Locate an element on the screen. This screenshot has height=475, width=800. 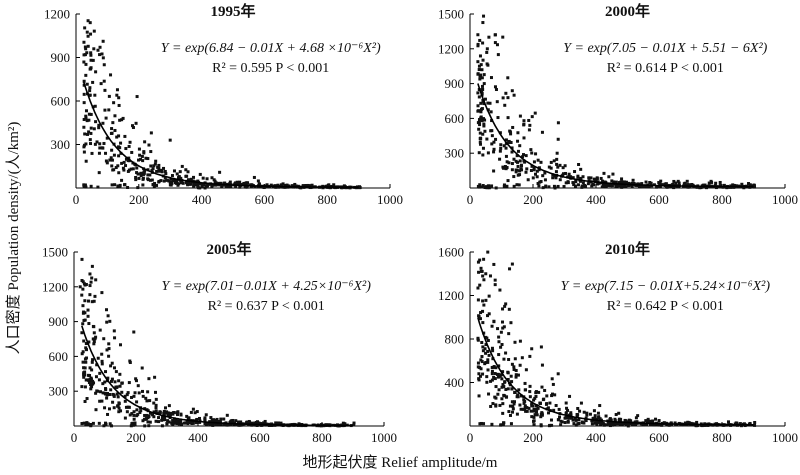
x-tick-label: 200 is located at coordinates (533, 199).